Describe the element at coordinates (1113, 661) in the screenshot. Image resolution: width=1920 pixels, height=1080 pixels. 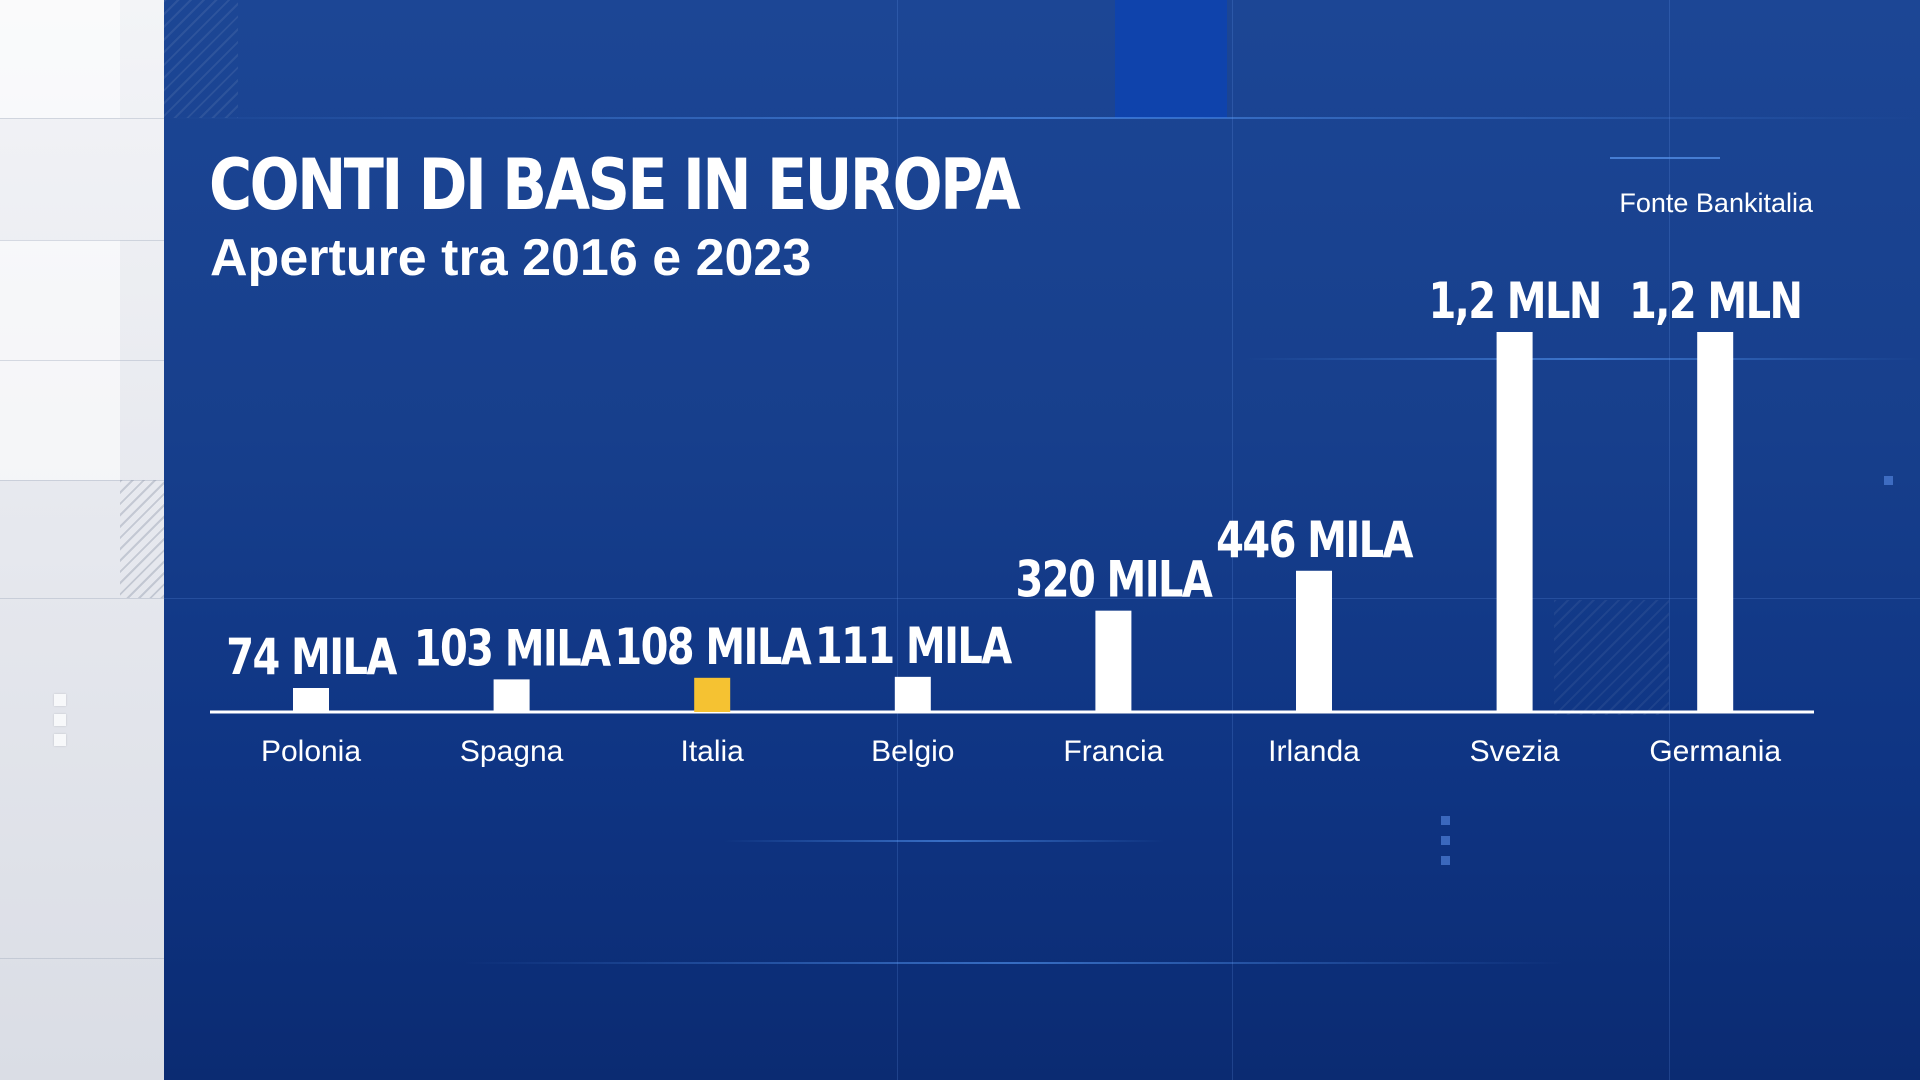
I see `bar-francia` at that location.